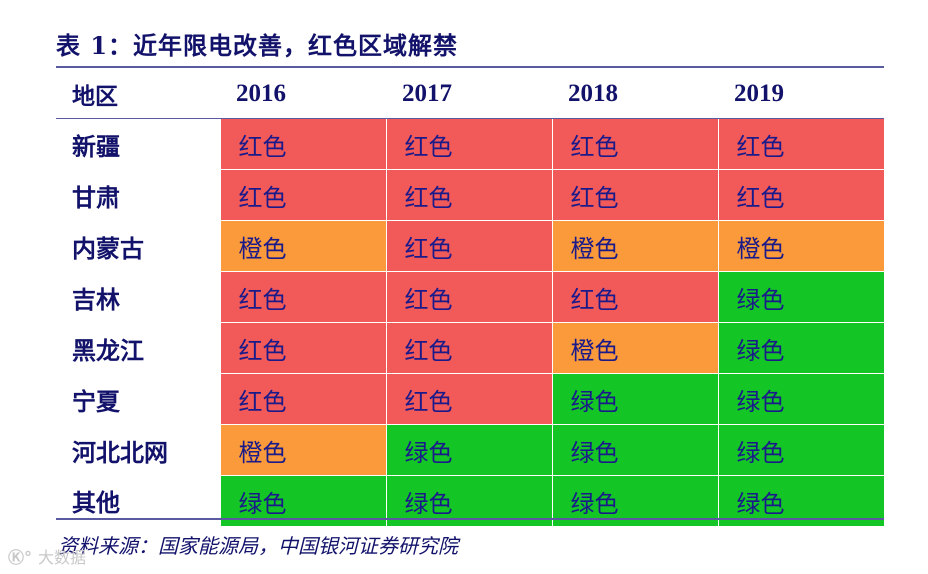 The width and height of the screenshot is (928, 574). What do you see at coordinates (20, 557) in the screenshot?
I see `watermark-logo: Ⓚ°` at bounding box center [20, 557].